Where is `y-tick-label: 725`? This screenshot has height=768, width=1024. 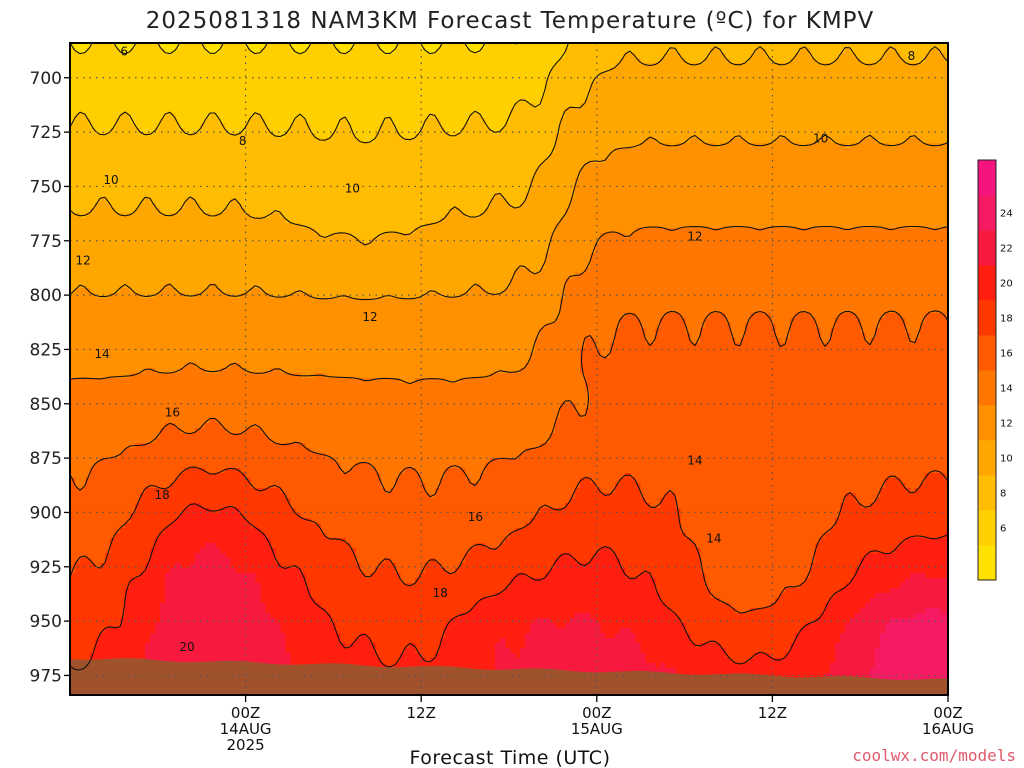
y-tick-label: 725 is located at coordinates (46, 133).